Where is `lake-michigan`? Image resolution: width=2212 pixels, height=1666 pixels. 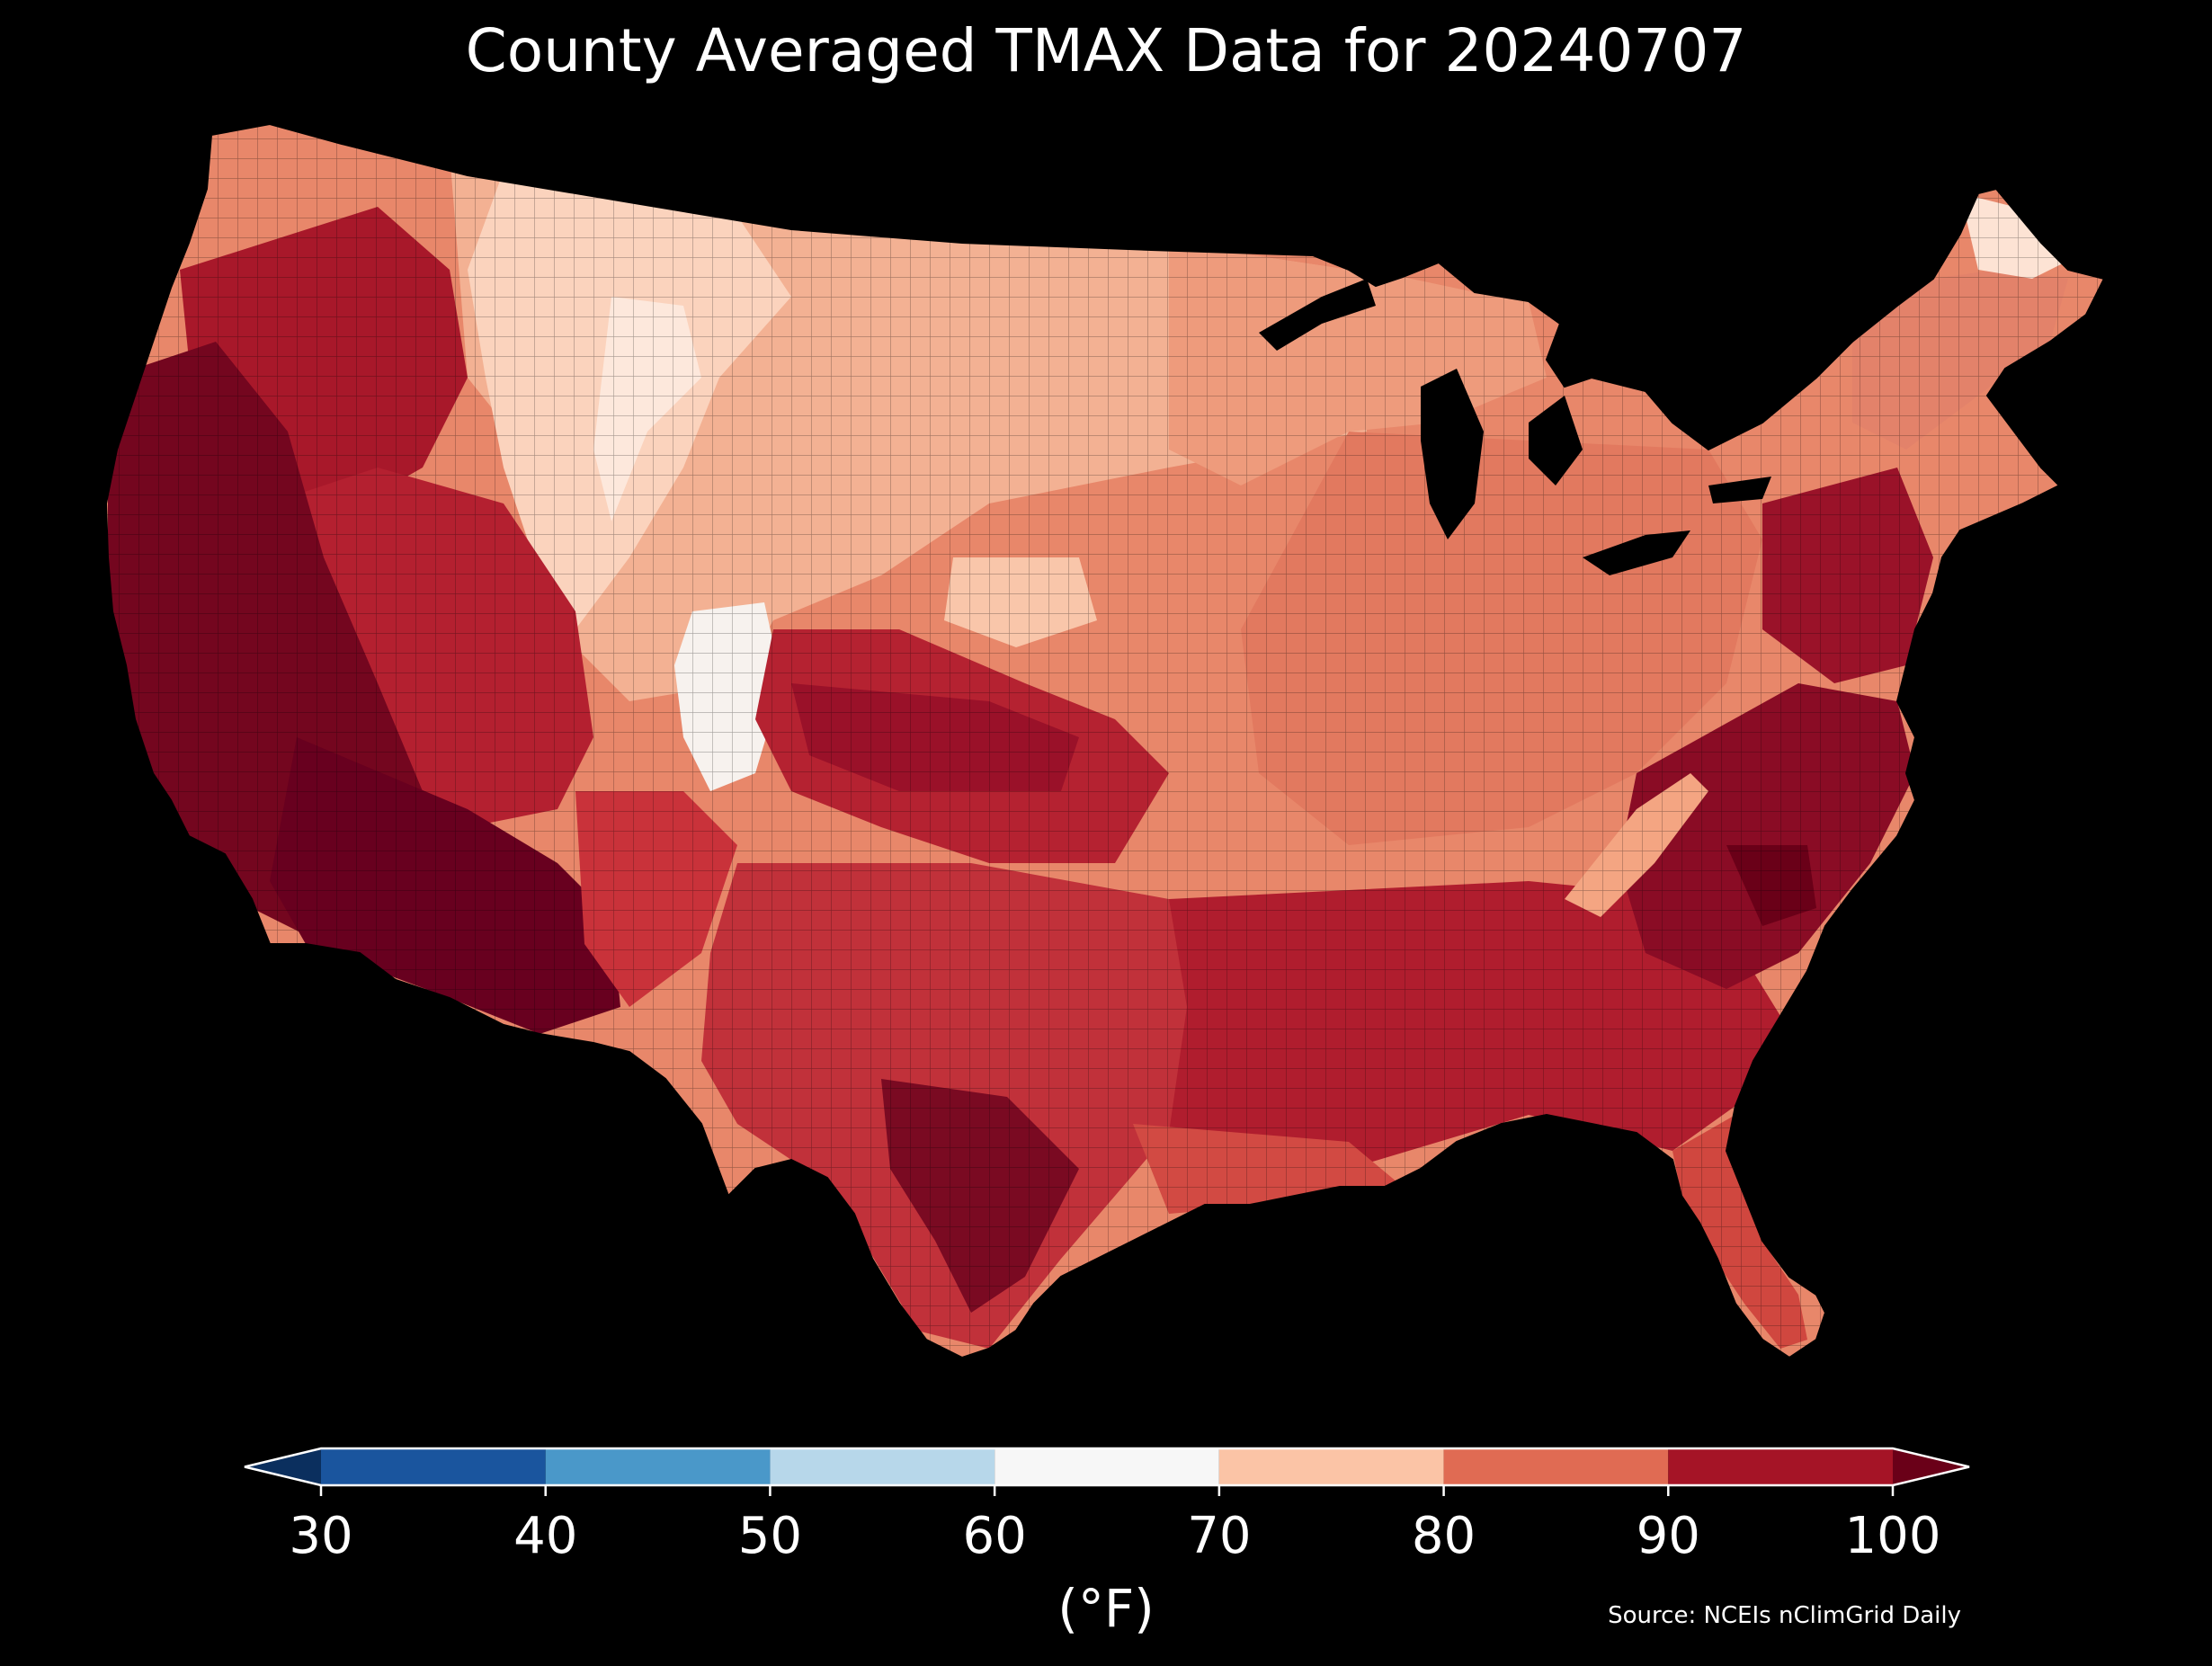 lake-michigan is located at coordinates (1452, 454).